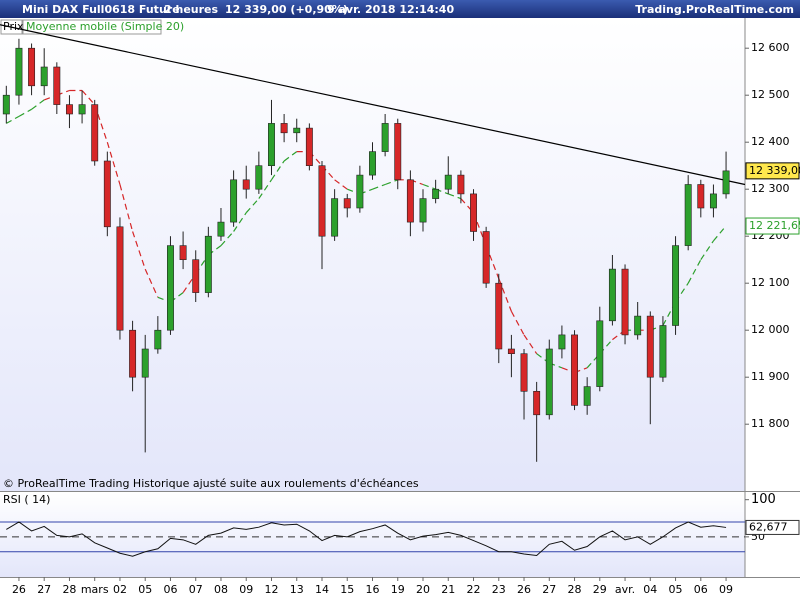  What do you see at coordinates (196, 589) in the screenshot?
I see `x-tick-label: 07` at bounding box center [196, 589].